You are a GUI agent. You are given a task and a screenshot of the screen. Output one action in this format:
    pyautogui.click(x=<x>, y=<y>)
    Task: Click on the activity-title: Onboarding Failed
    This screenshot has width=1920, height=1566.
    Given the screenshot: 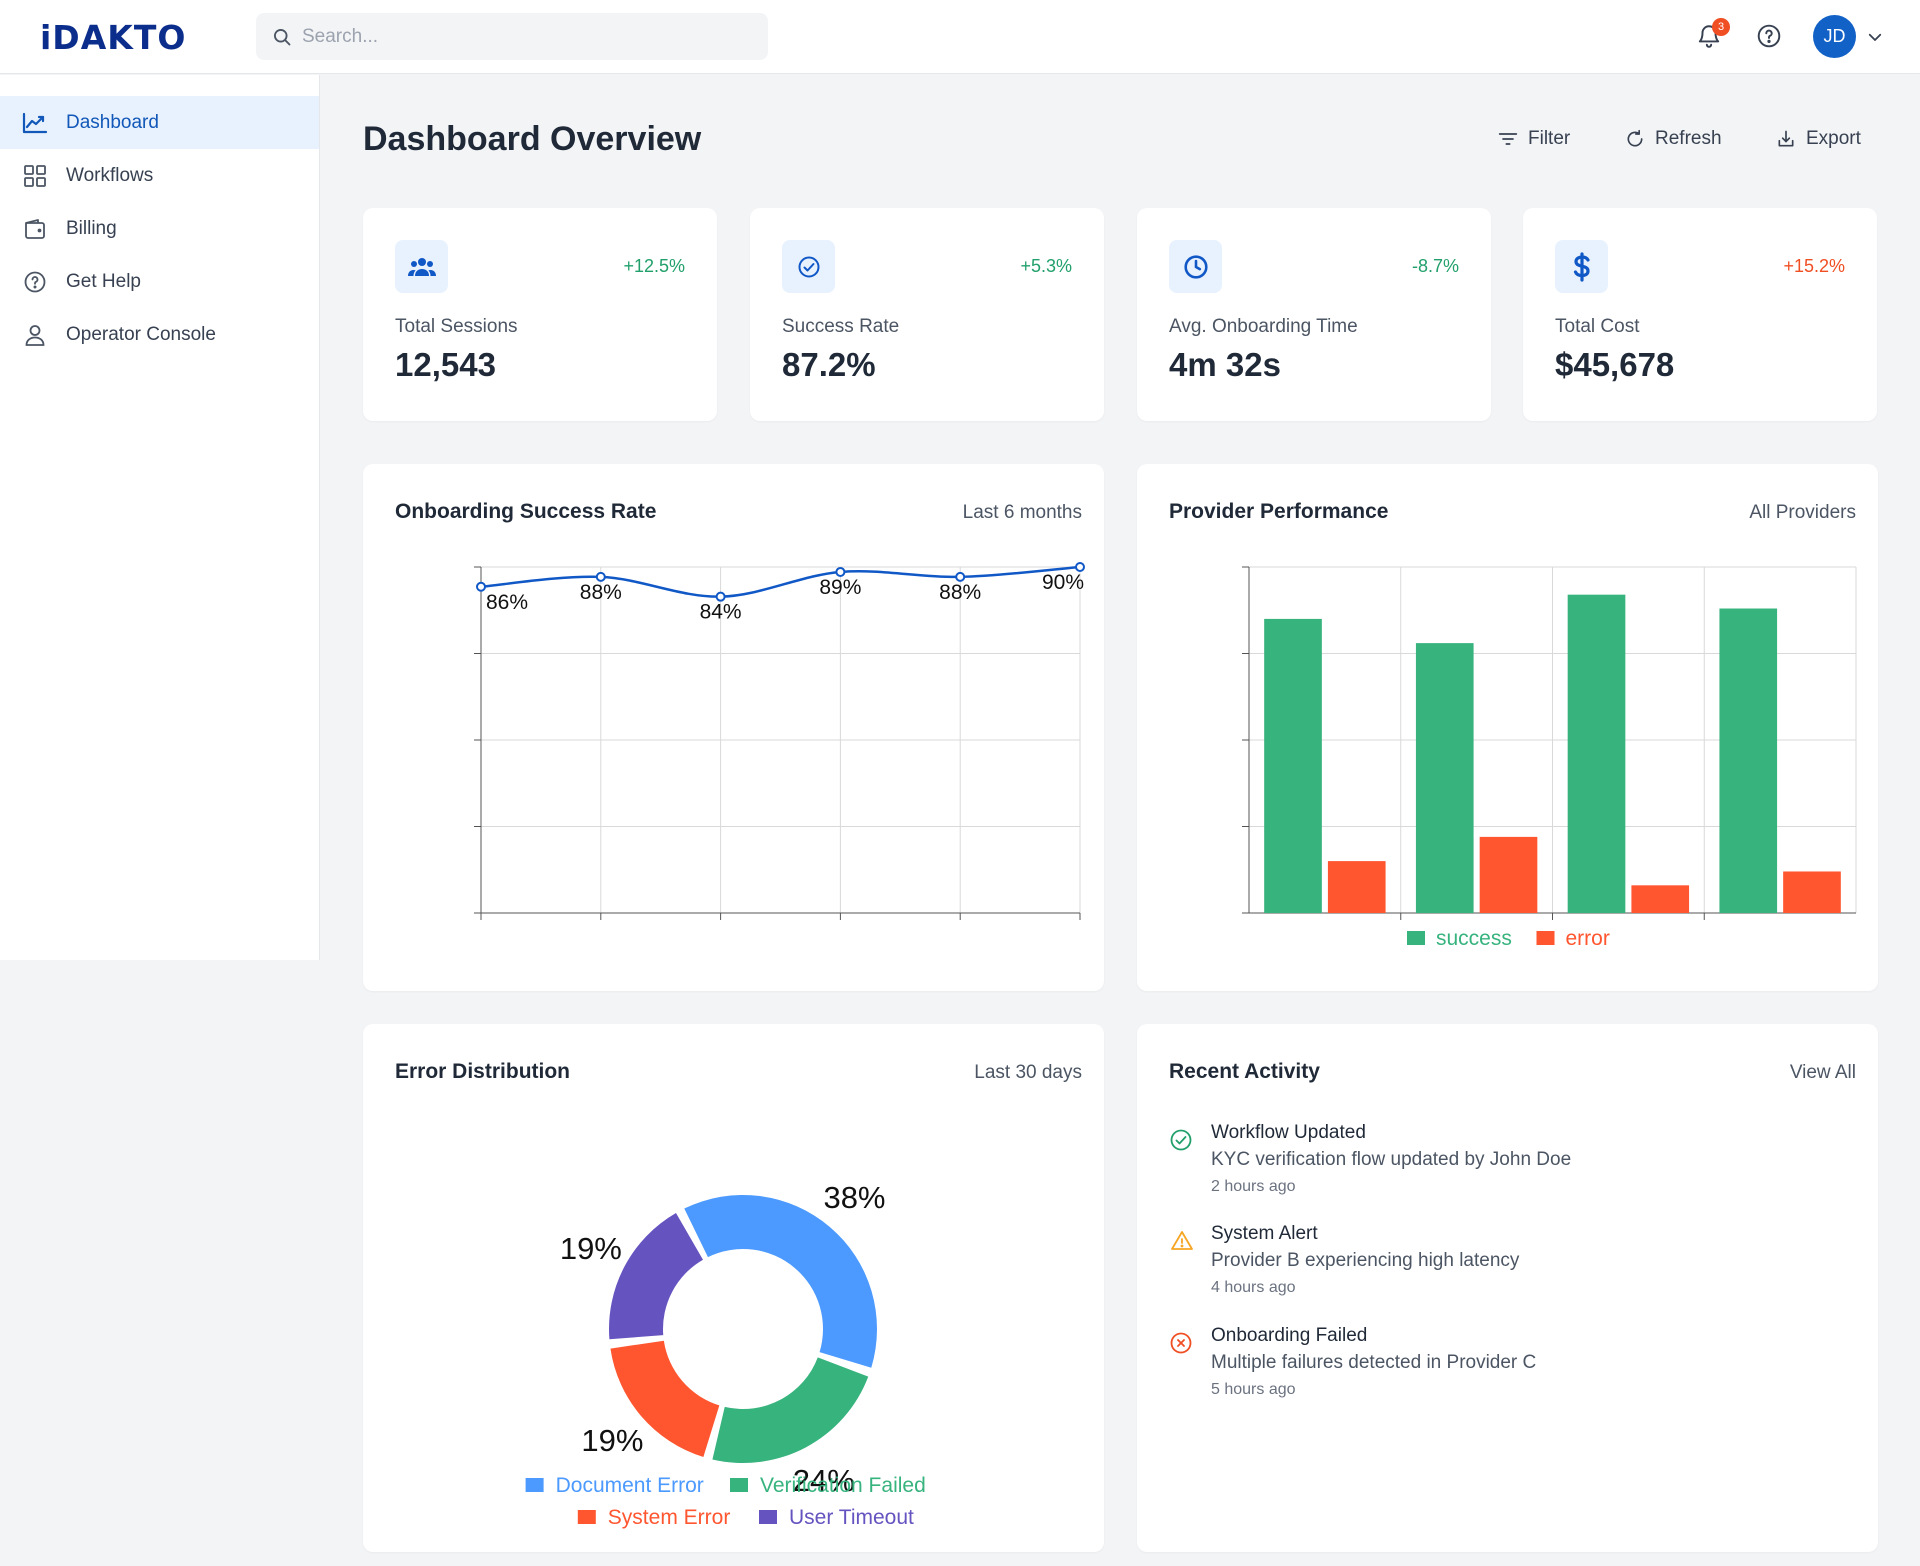 What is the action you would take?
    pyautogui.click(x=1289, y=1335)
    